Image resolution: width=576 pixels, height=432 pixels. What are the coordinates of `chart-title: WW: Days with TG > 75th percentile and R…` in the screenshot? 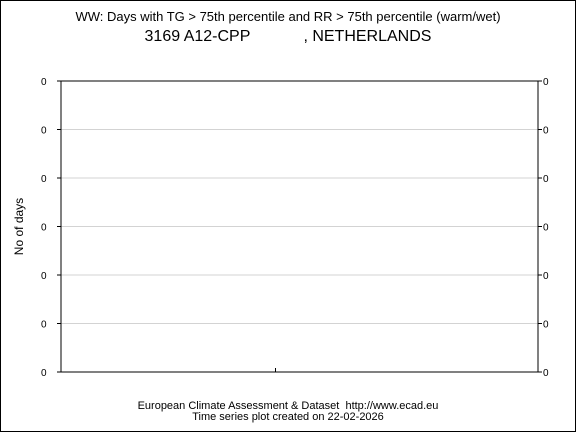 It's located at (288, 16).